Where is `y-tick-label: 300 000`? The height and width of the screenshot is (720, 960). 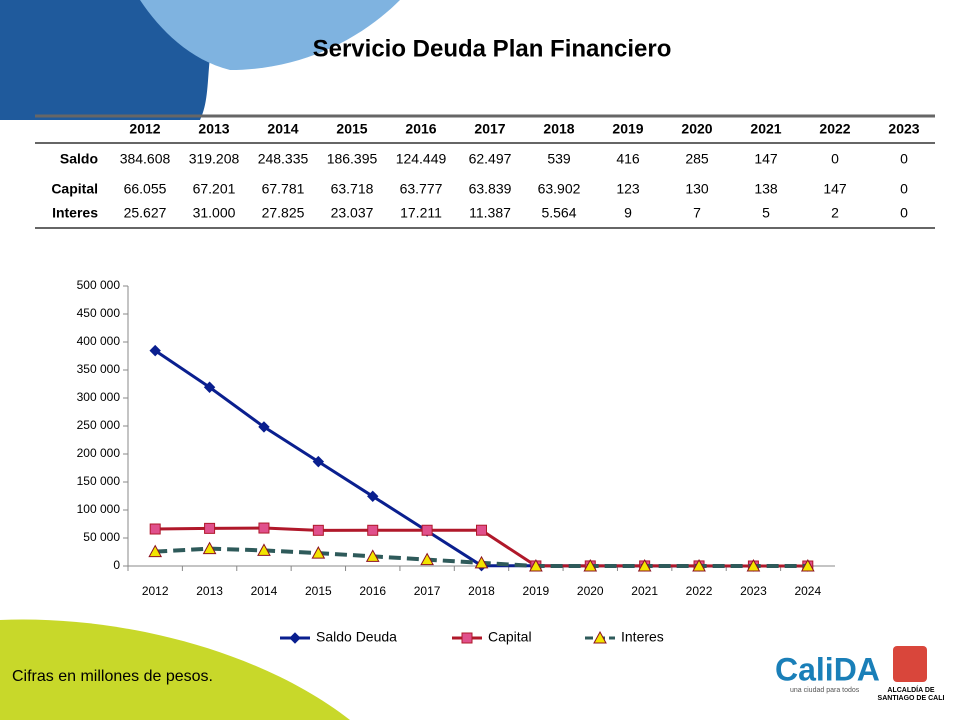 y-tick-label: 300 000 is located at coordinates (99, 397).